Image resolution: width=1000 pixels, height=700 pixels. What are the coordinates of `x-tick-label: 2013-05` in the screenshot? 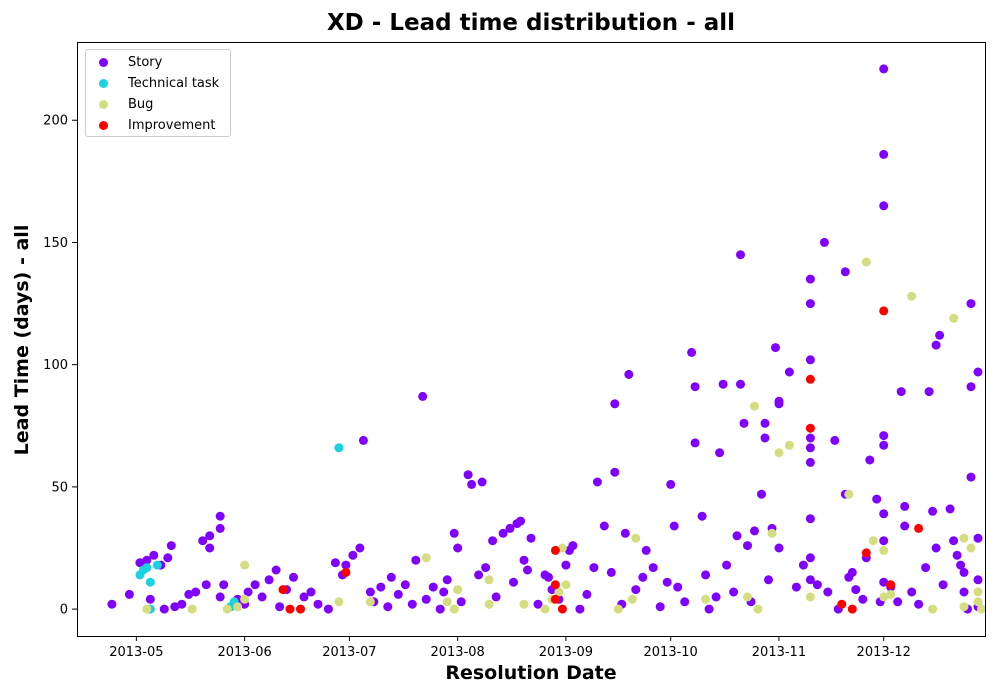 It's located at (136, 652).